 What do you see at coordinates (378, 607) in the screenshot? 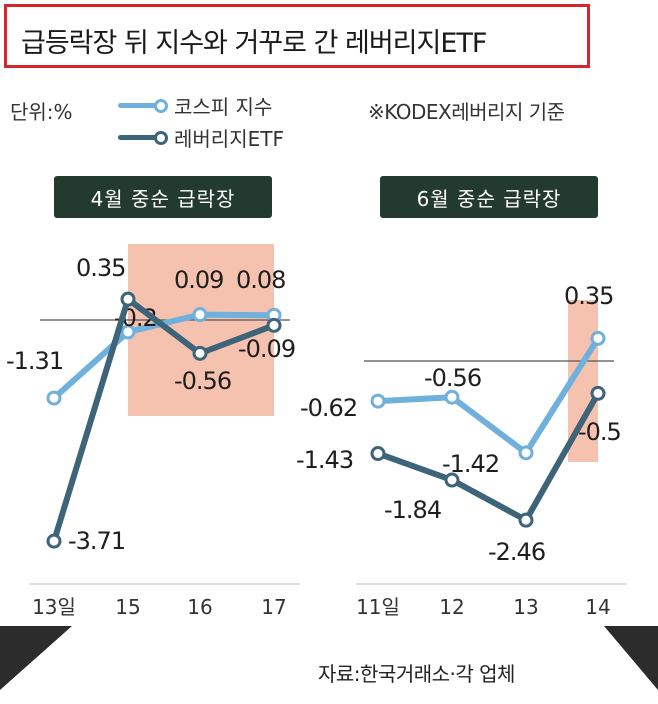
I see `tick-label-june-0: 11일` at bounding box center [378, 607].